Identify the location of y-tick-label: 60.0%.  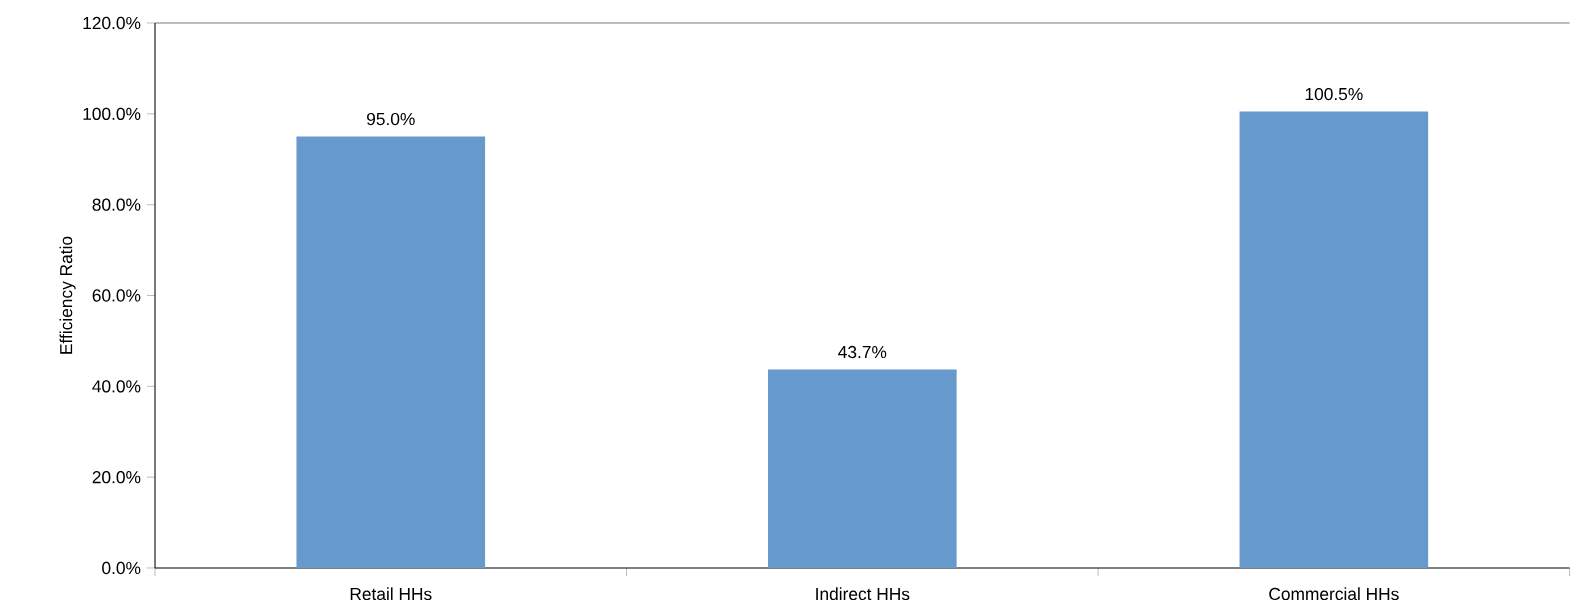
(116, 295).